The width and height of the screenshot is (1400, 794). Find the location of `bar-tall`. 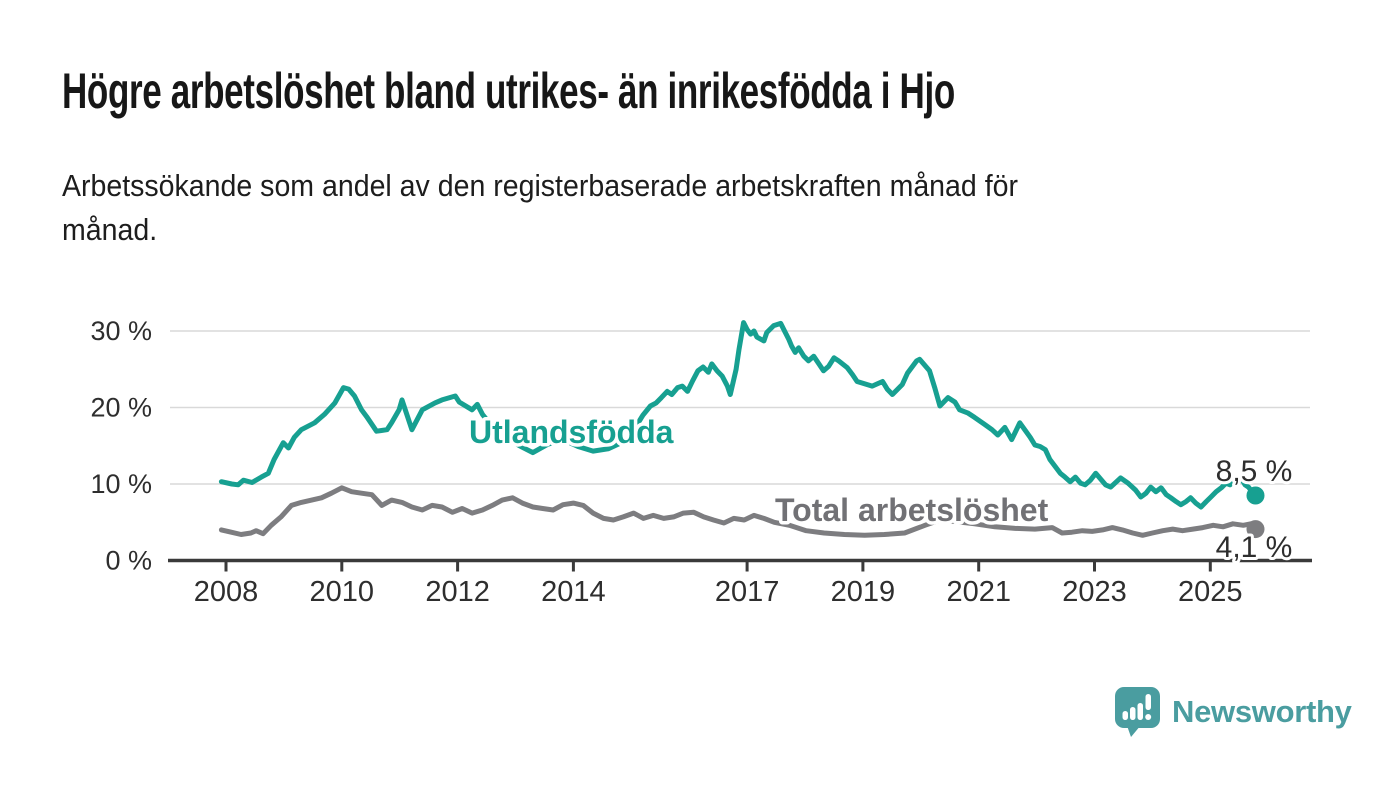

bar-tall is located at coordinates (1140, 711).